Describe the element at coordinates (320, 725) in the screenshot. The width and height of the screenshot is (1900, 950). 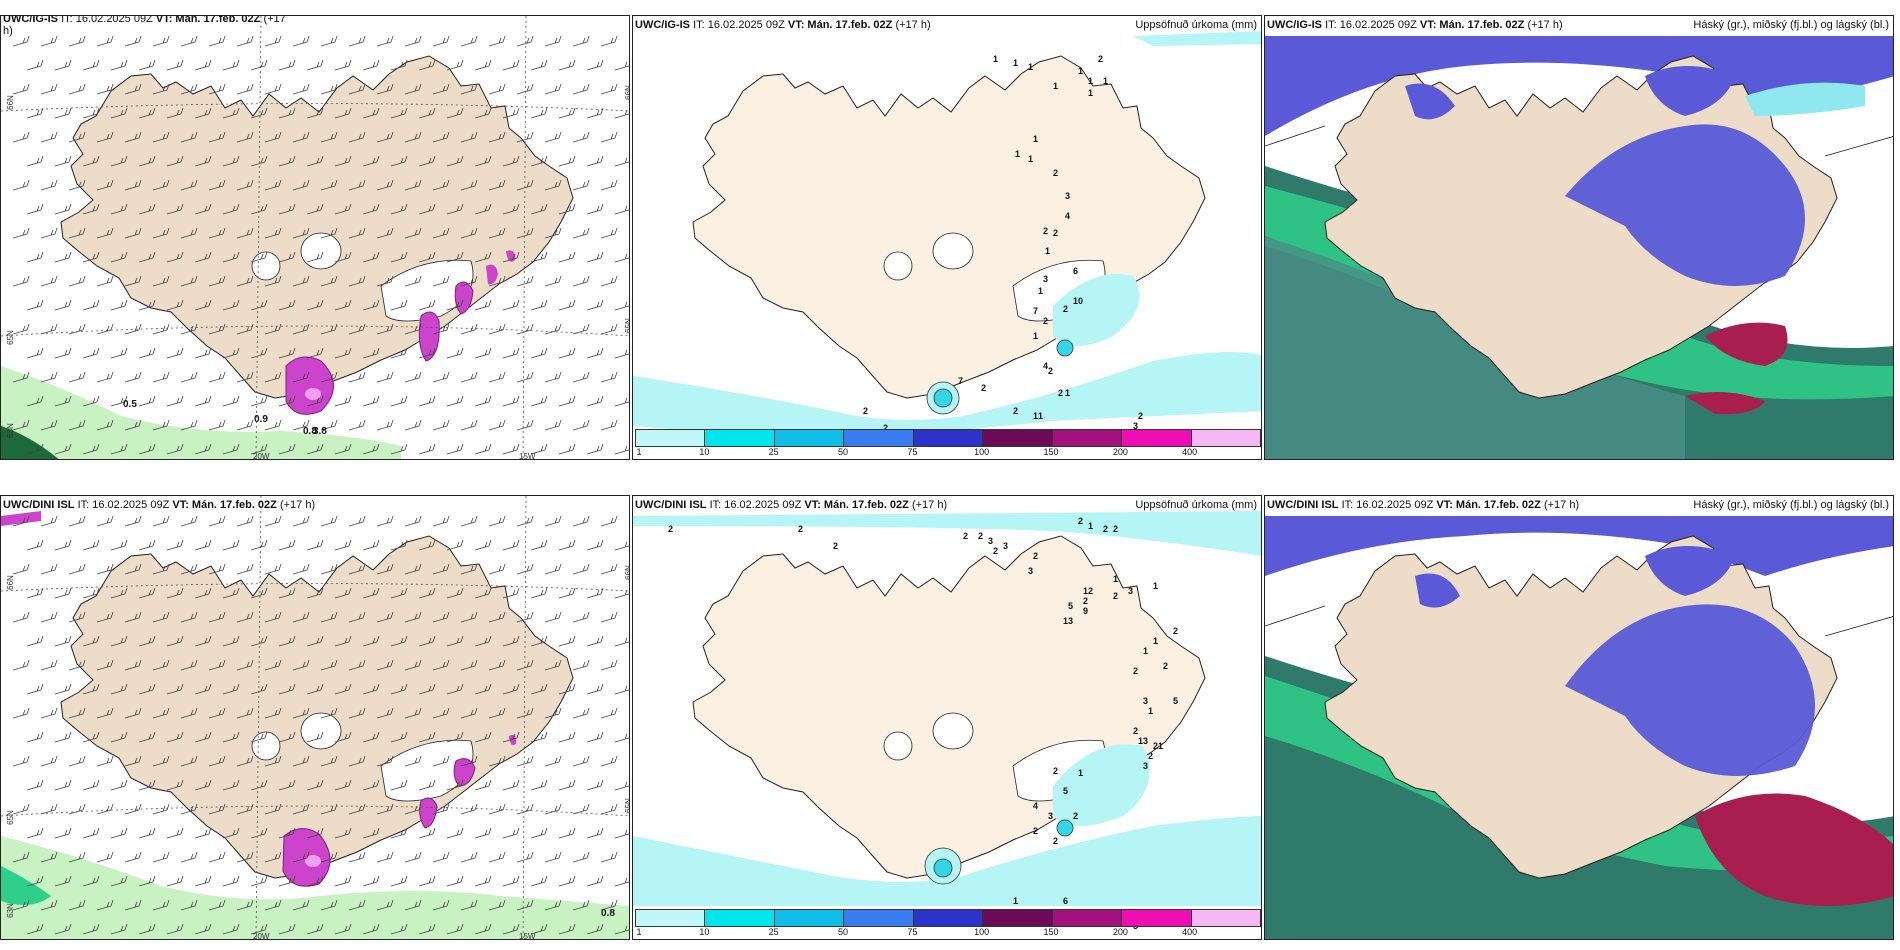
I see `wind-barbs` at that location.